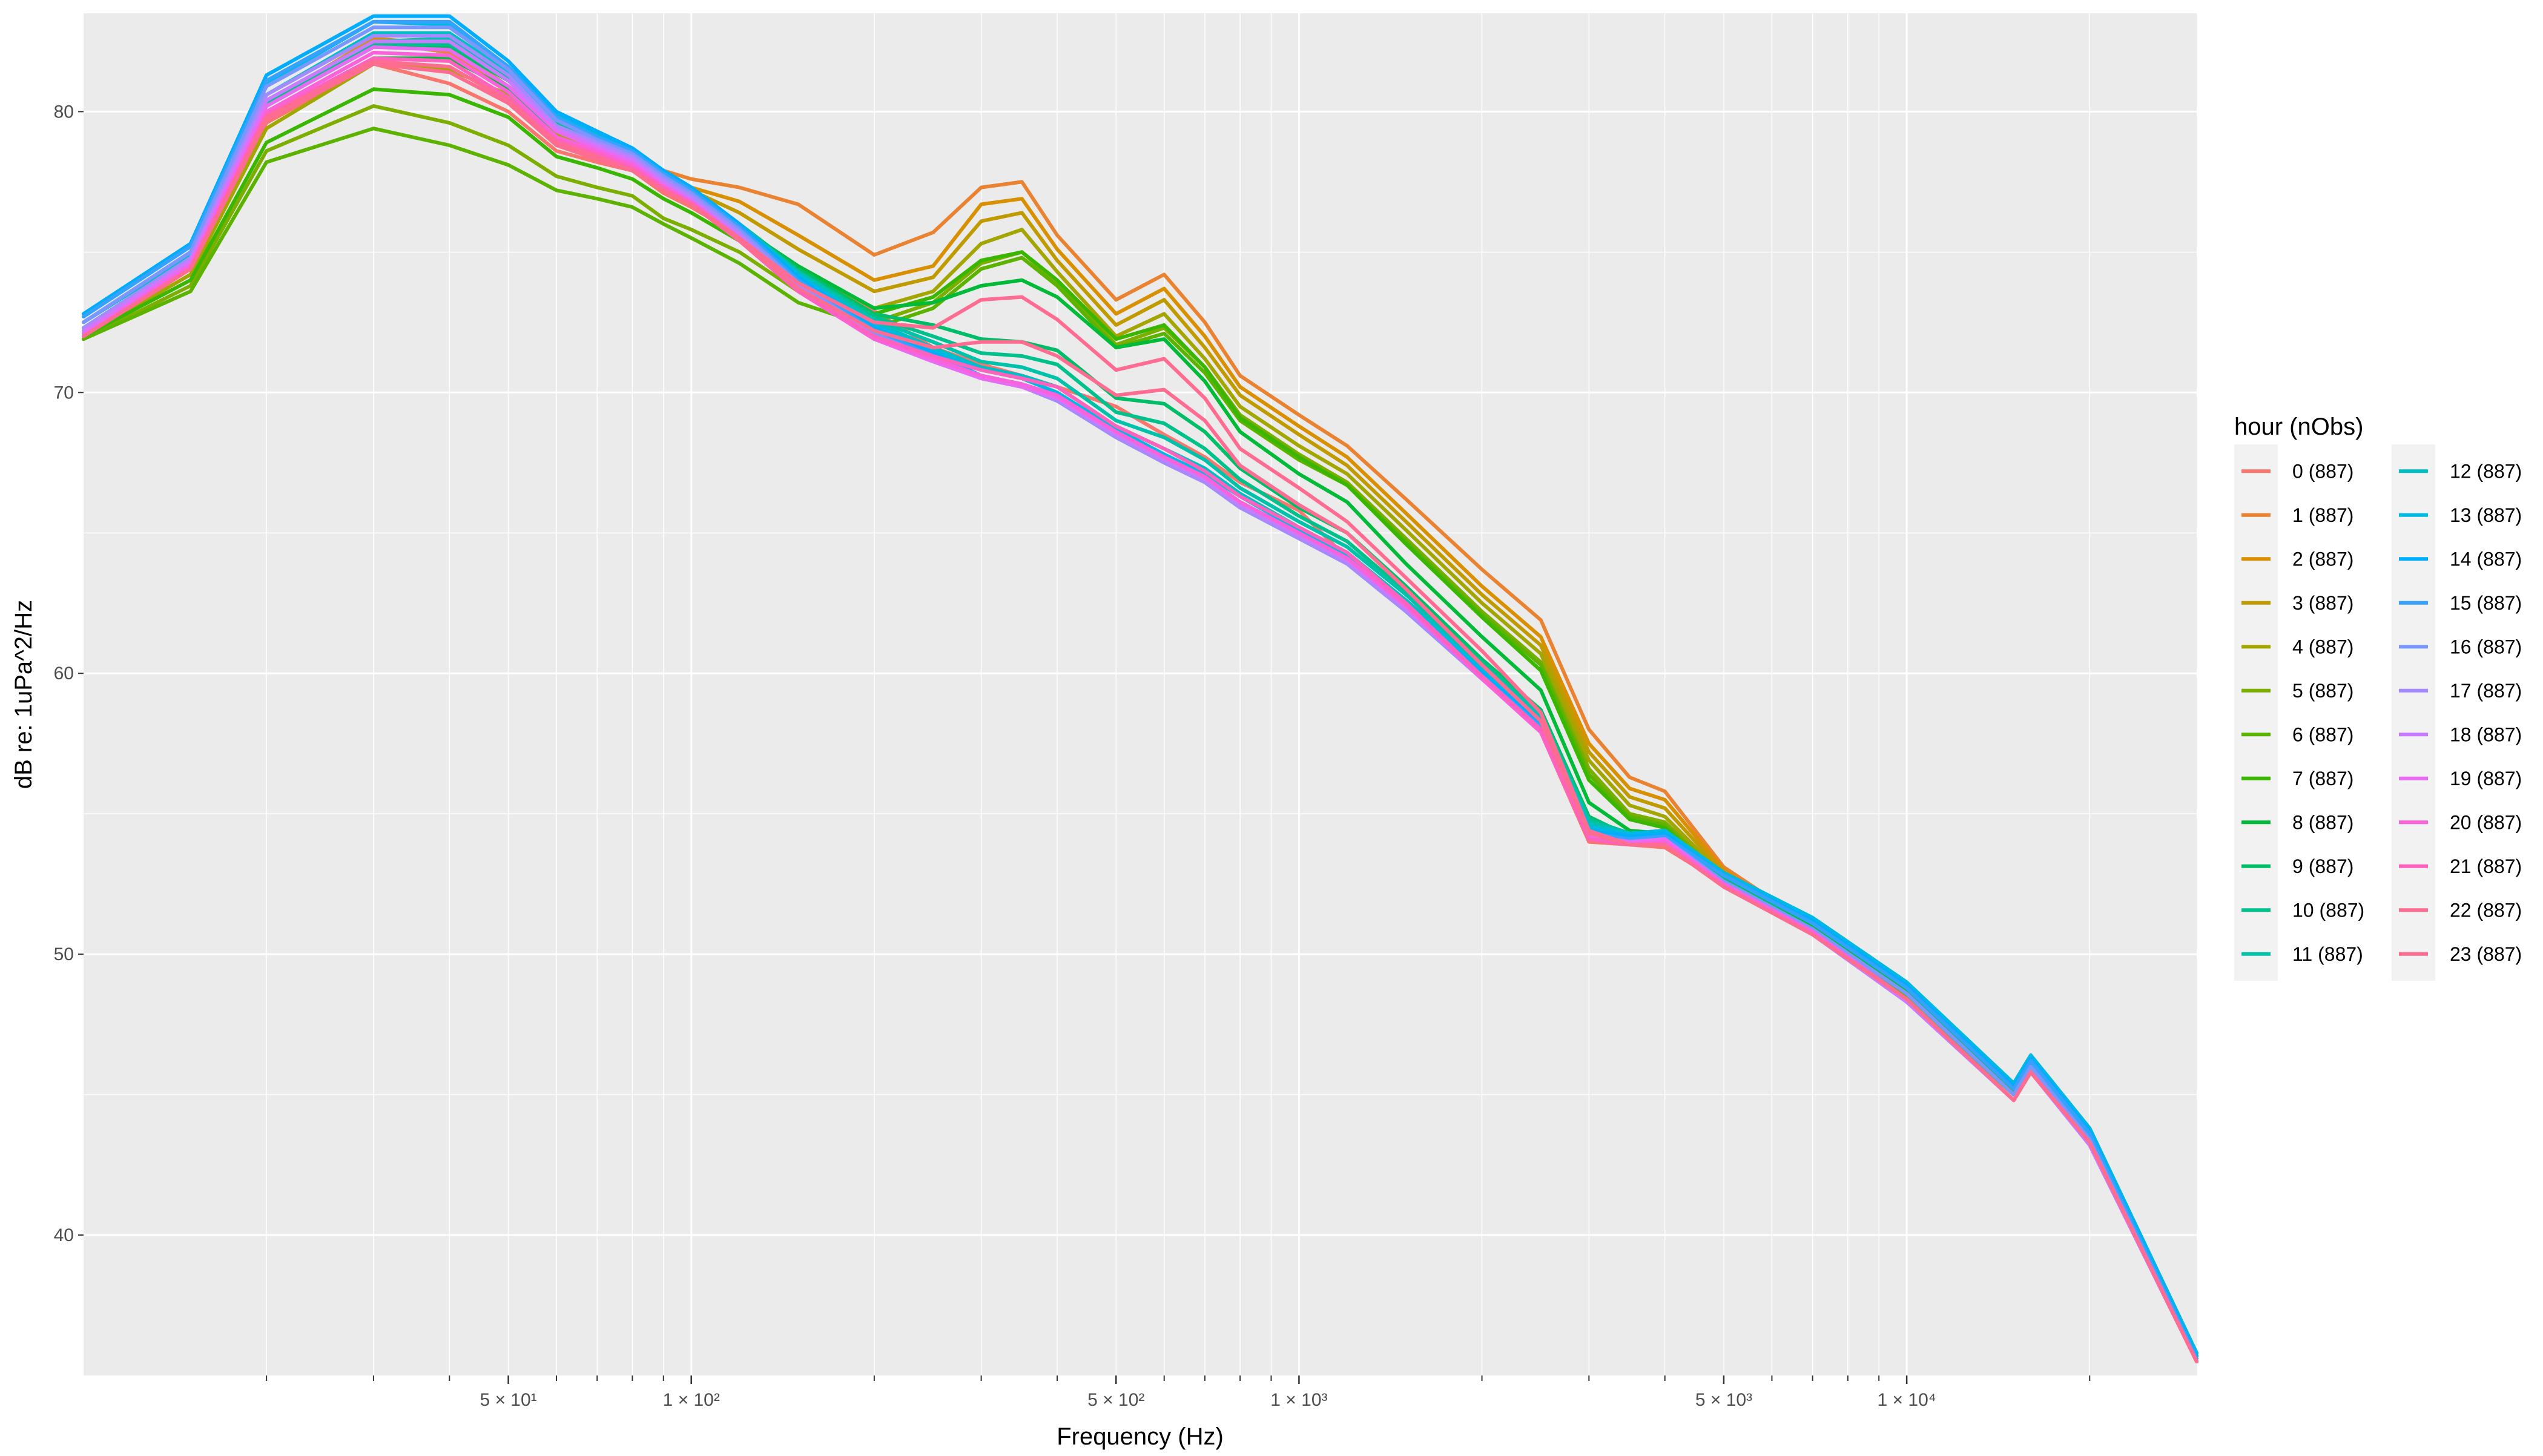  Describe the element at coordinates (23, 694) in the screenshot. I see `y-axis-title: dB re: 1uPa^2/Hz` at that location.